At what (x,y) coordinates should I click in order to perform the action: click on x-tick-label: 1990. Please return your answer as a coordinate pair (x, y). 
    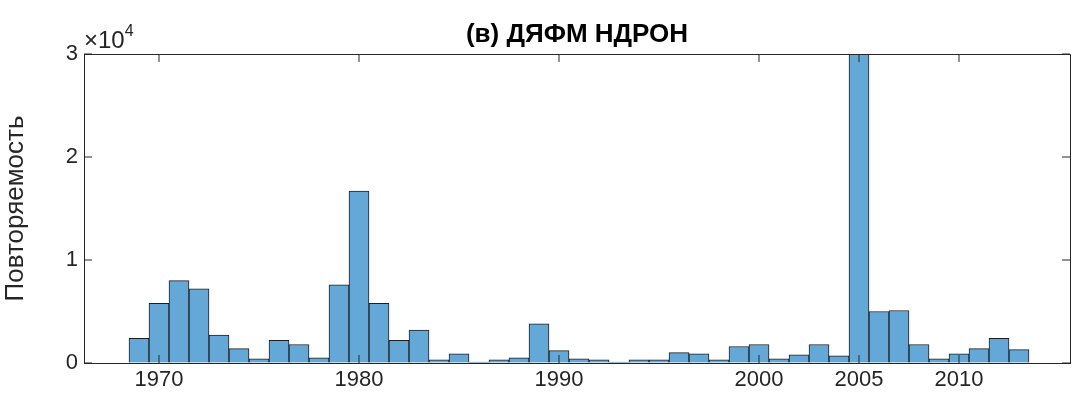
    Looking at the image, I should click on (559, 379).